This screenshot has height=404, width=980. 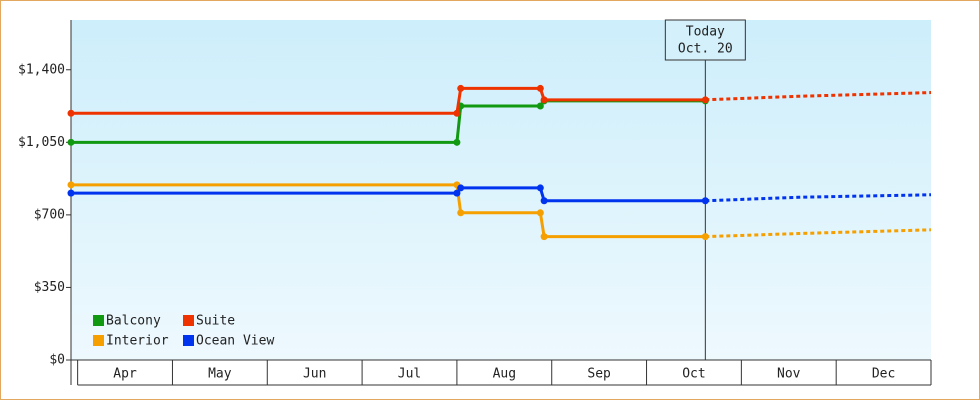 What do you see at coordinates (49, 287) in the screenshot?
I see `y-tick-label: $350` at bounding box center [49, 287].